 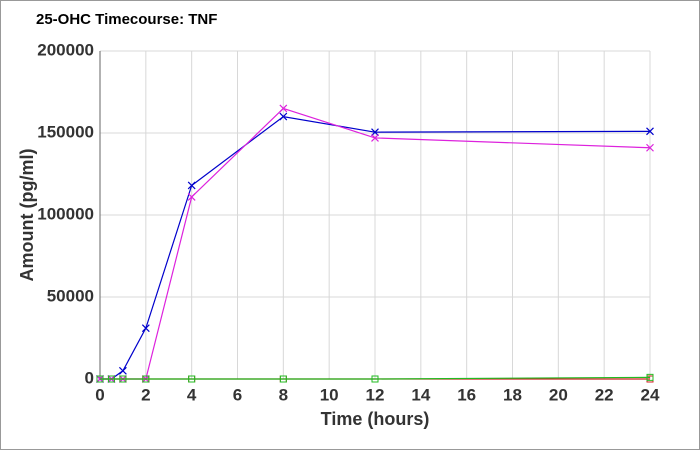 What do you see at coordinates (65, 131) in the screenshot?
I see `y-tick-label: 150000` at bounding box center [65, 131].